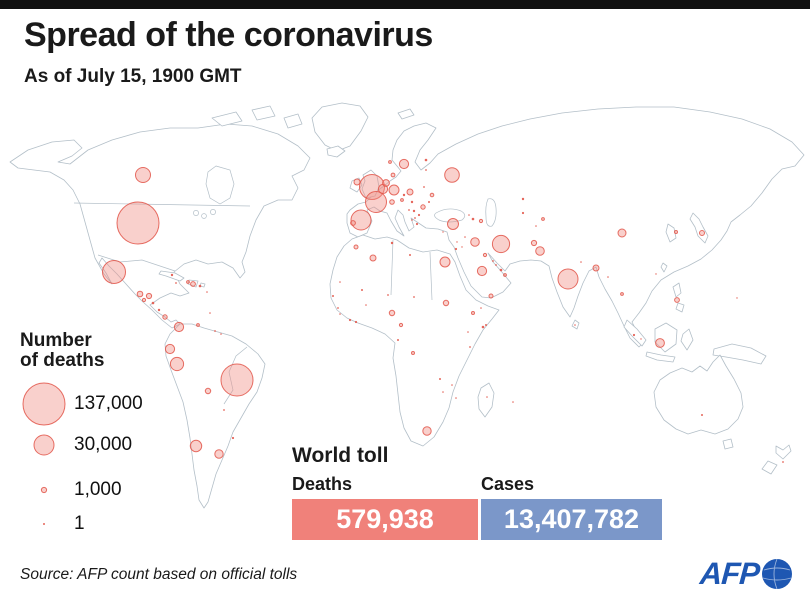 The height and width of the screenshot is (603, 810). Describe the element at coordinates (133, 76) in the screenshot. I see `page-subtitle: As of July 15, 1900 GMT` at that location.